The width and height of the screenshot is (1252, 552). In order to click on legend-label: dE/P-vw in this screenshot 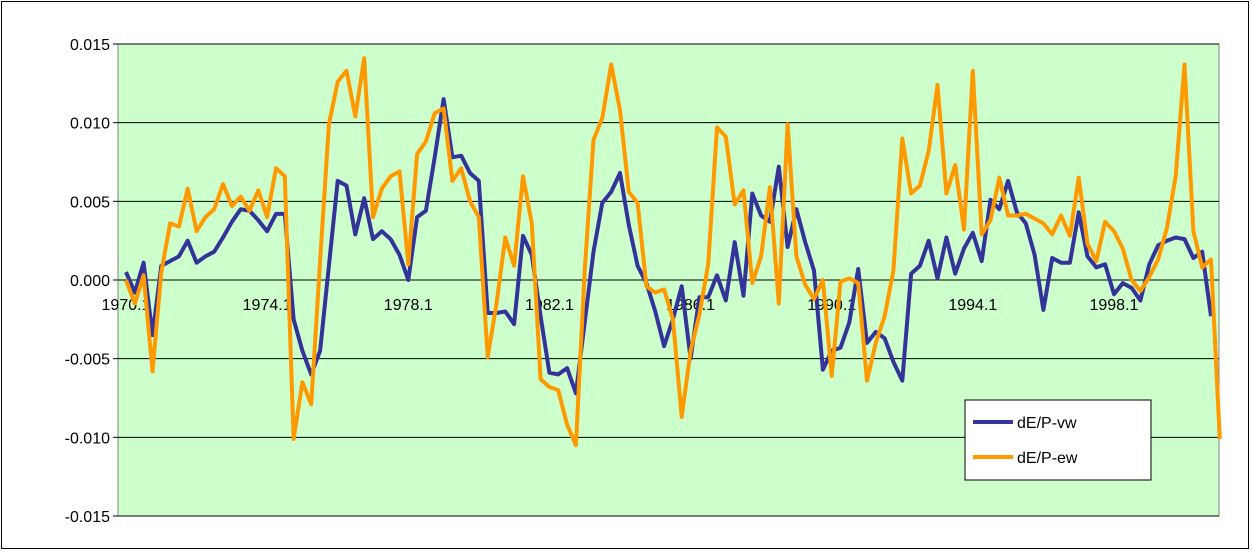, I will do `click(1047, 423)`.